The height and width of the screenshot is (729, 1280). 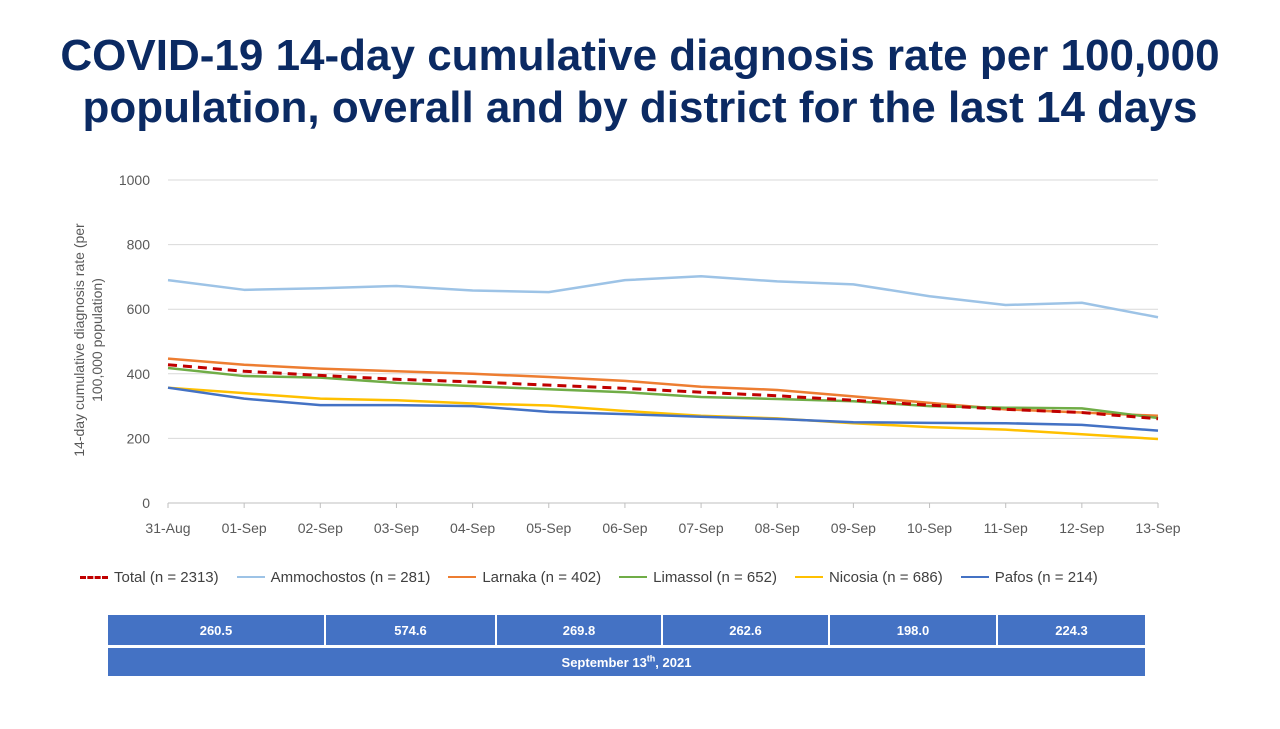 I want to click on y-tick-label: 800, so click(x=139, y=245).